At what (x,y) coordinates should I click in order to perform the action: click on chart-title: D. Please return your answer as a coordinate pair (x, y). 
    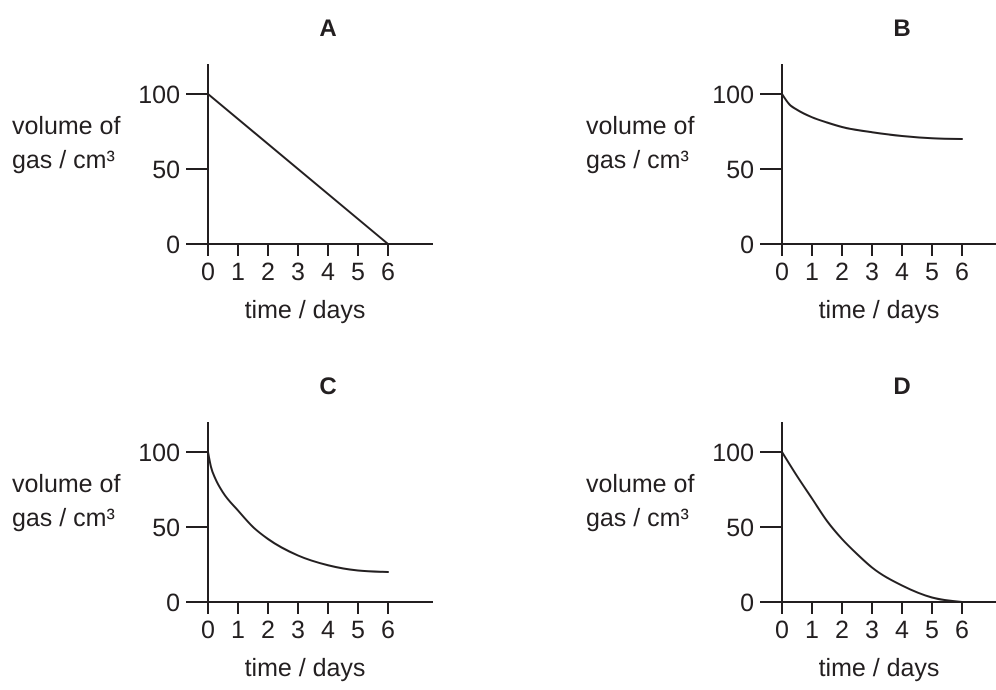
    Looking at the image, I should click on (902, 386).